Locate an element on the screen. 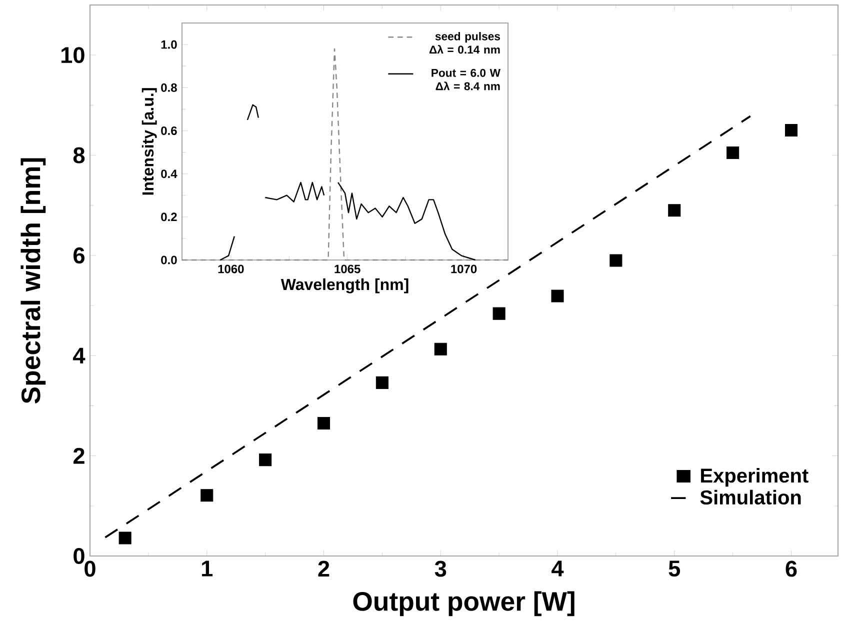 The width and height of the screenshot is (841, 637). y-tick-label: 0.8 is located at coordinates (169, 87).